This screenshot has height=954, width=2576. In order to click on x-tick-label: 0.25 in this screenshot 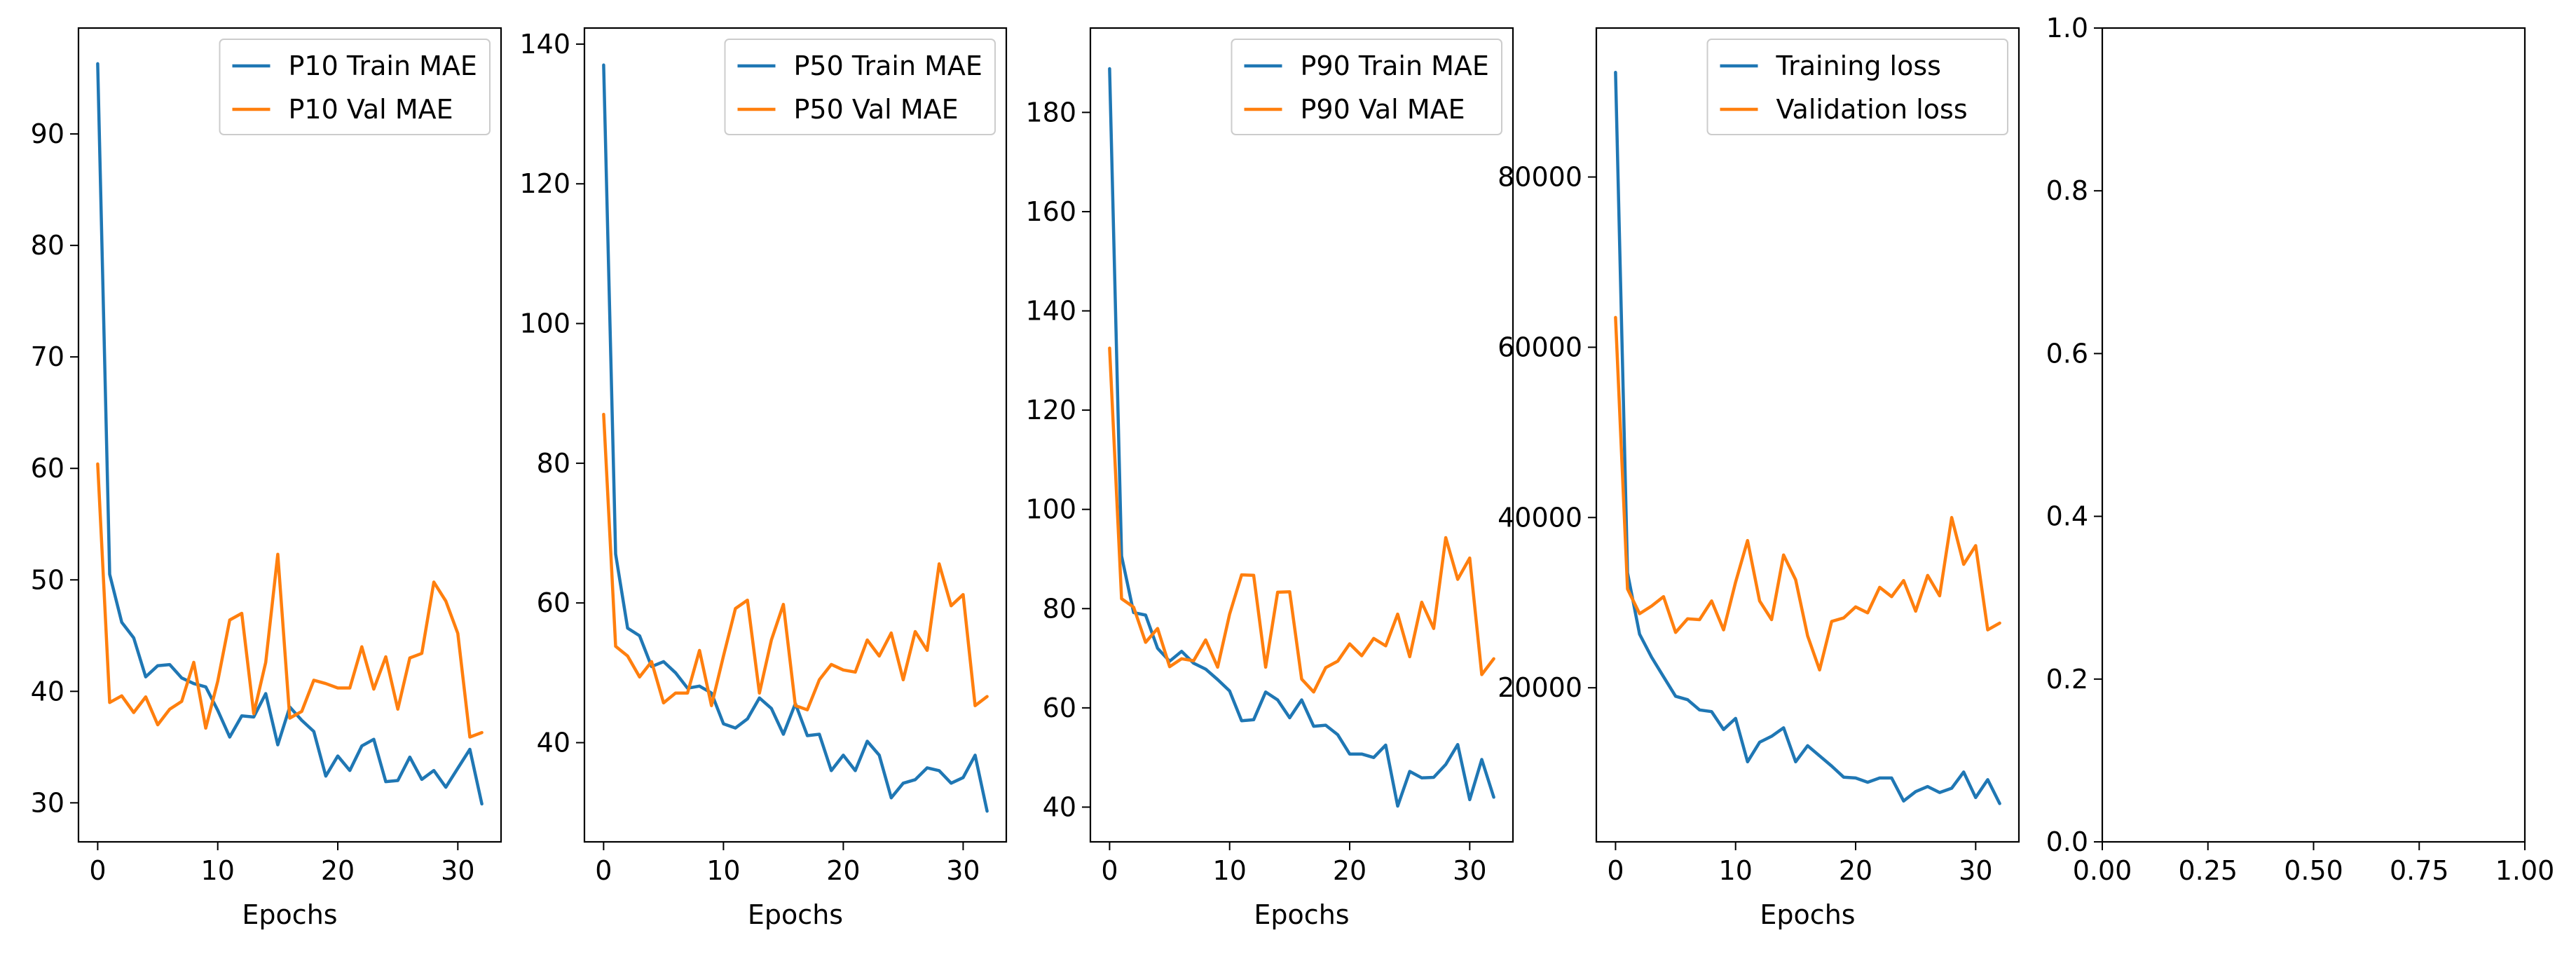, I will do `click(2208, 870)`.